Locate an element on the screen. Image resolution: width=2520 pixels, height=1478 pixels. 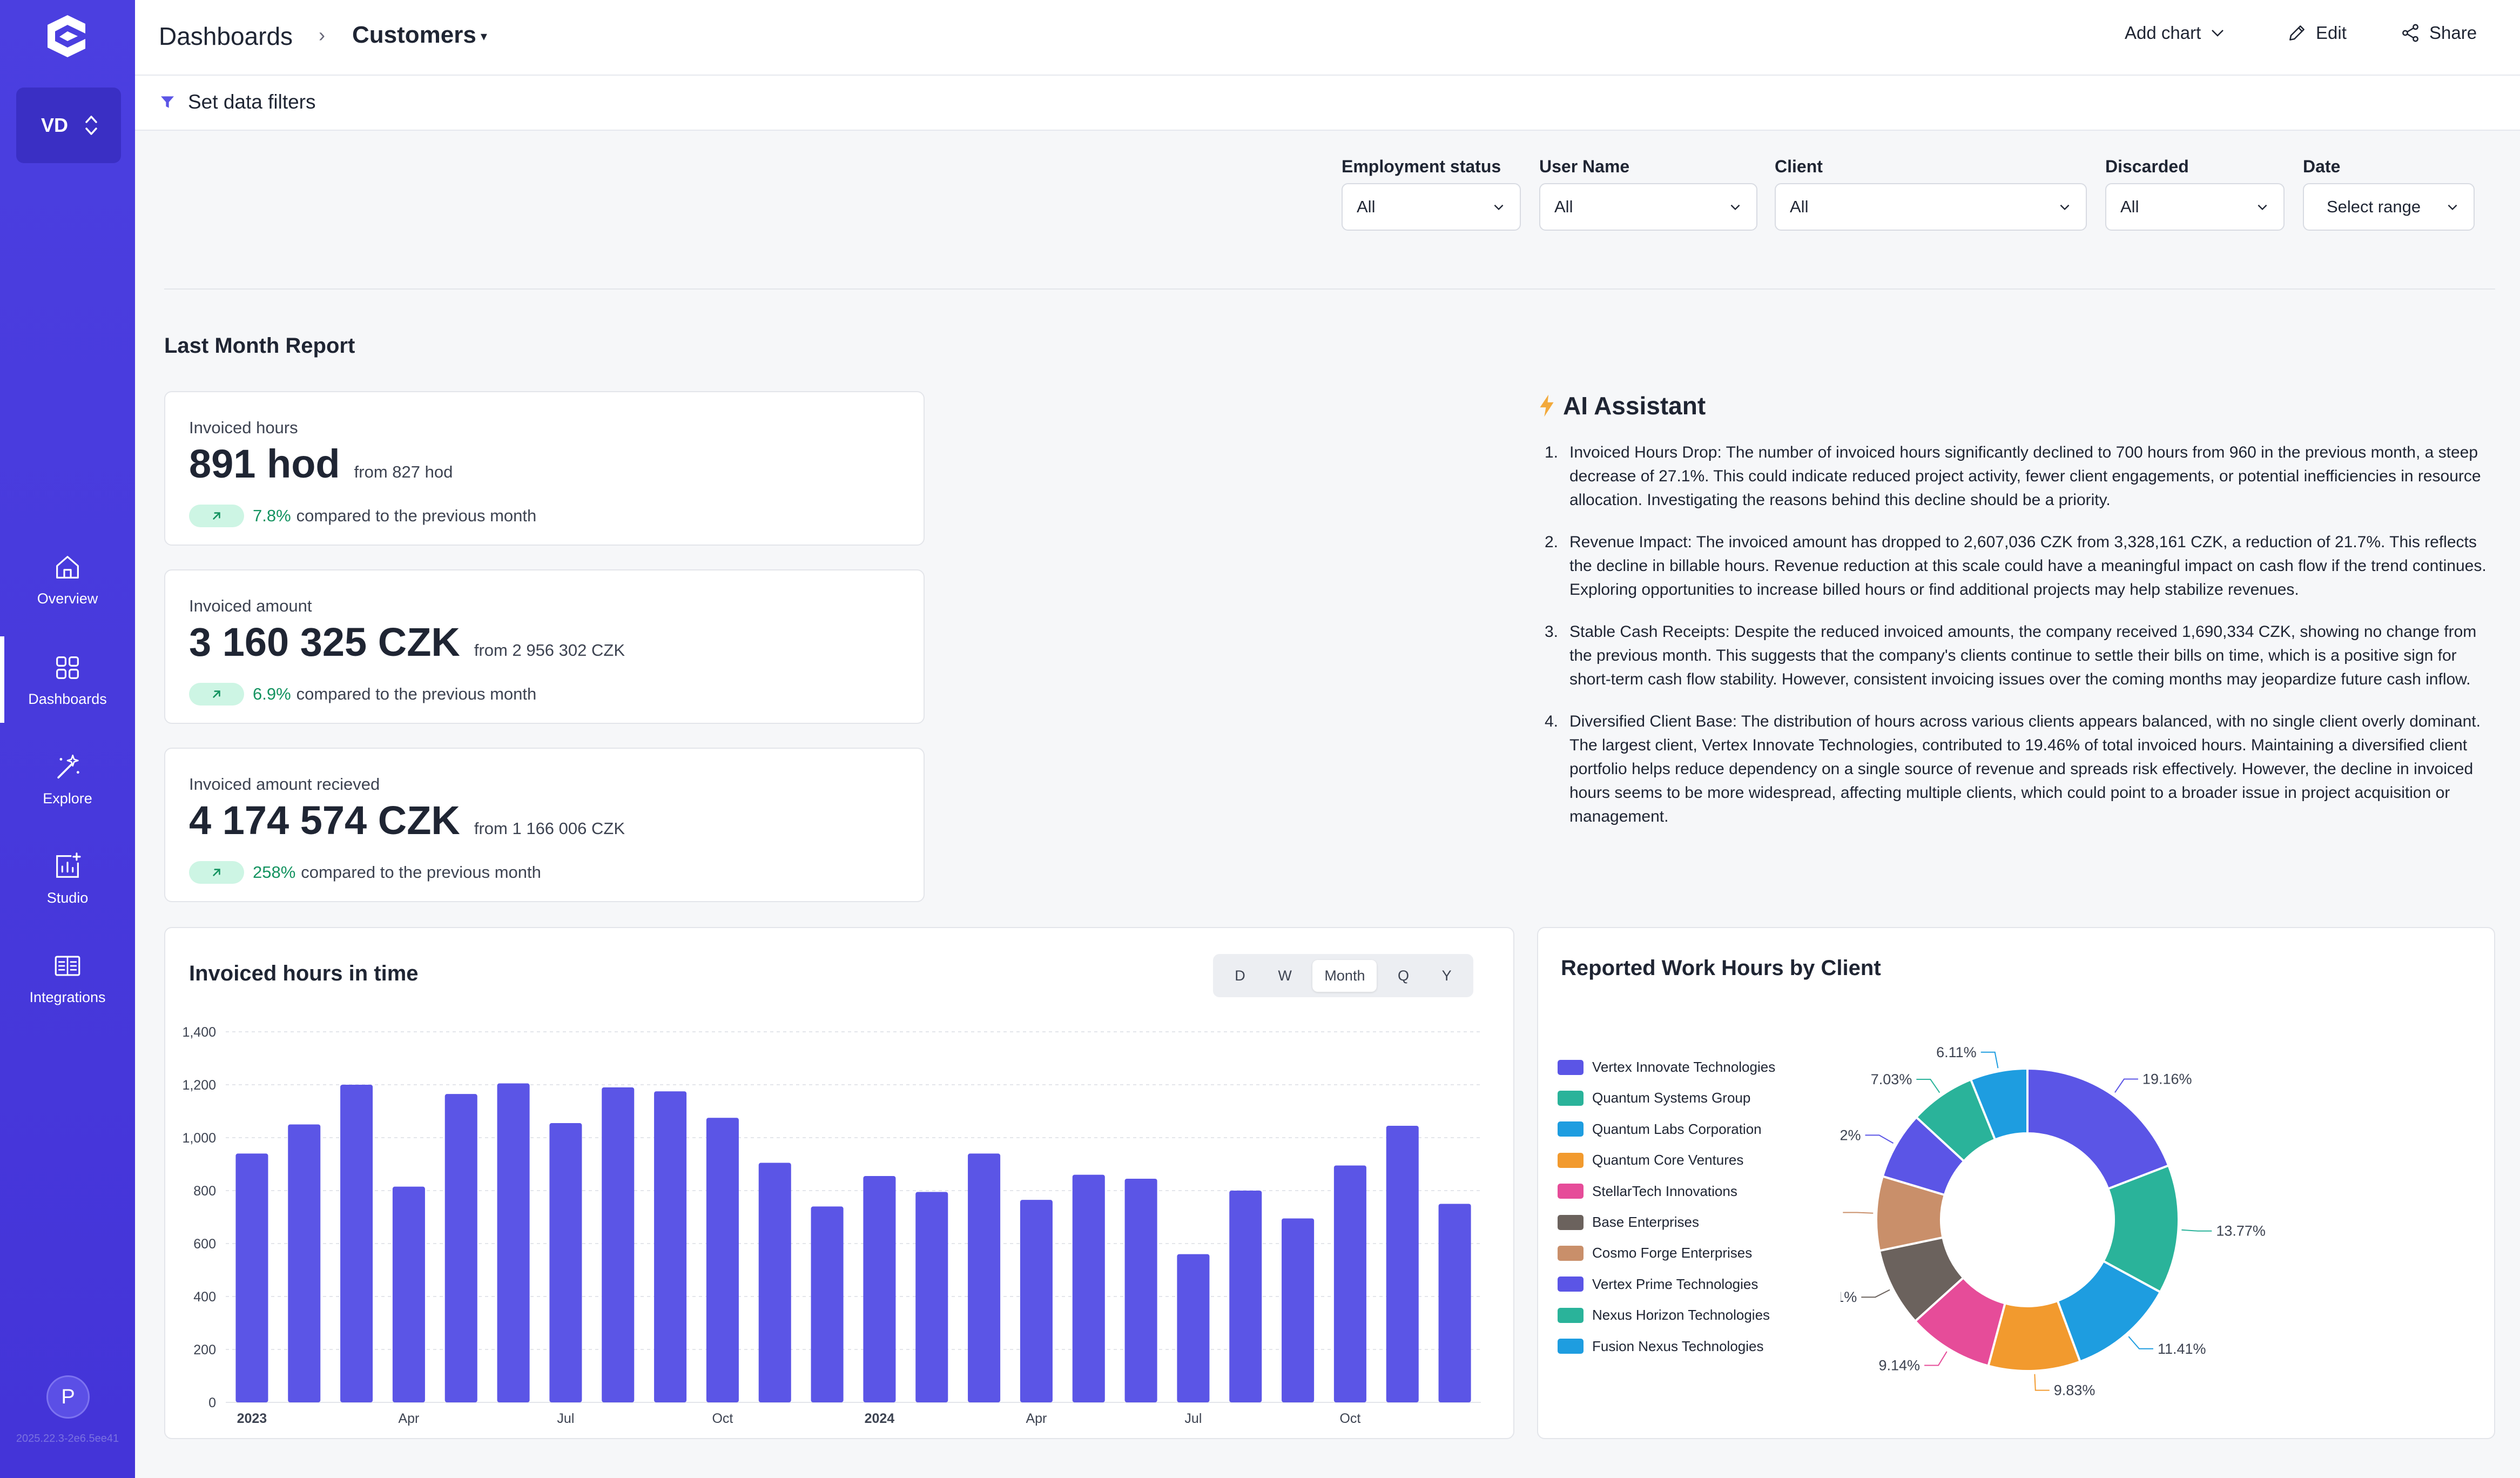
filter-label: Employment status is located at coordinates (1421, 166).